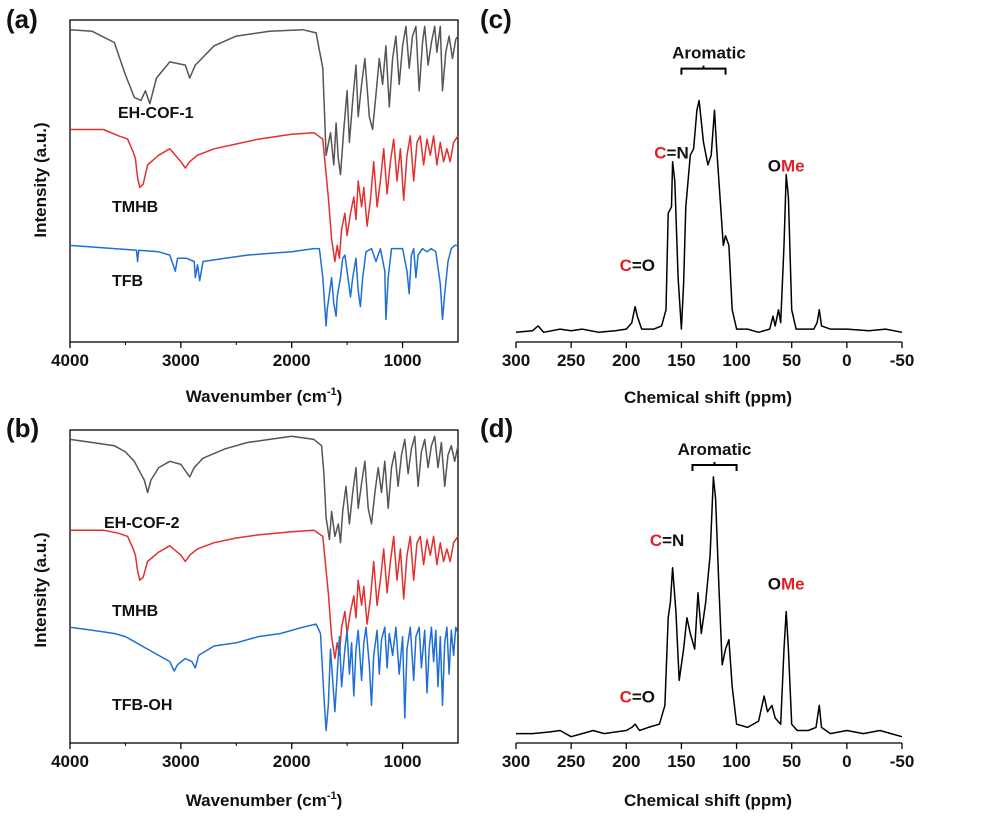 The image size is (983, 828). What do you see at coordinates (40, 589) in the screenshot?
I see `ylabel-b: Intensity (a.u.)` at bounding box center [40, 589].